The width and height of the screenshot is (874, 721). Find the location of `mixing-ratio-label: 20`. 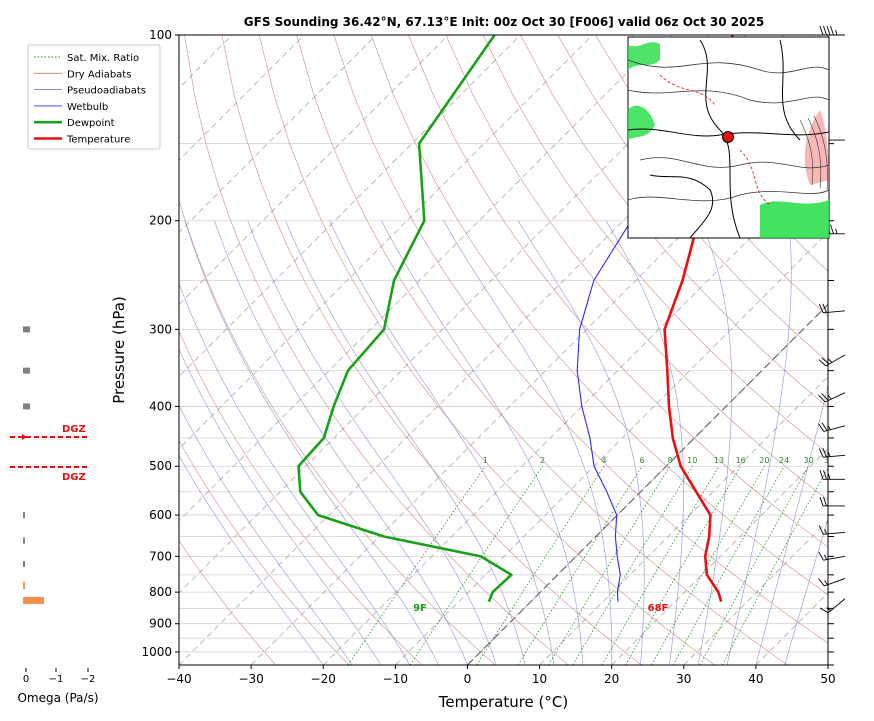

mixing-ratio-label: 20 is located at coordinates (764, 460).